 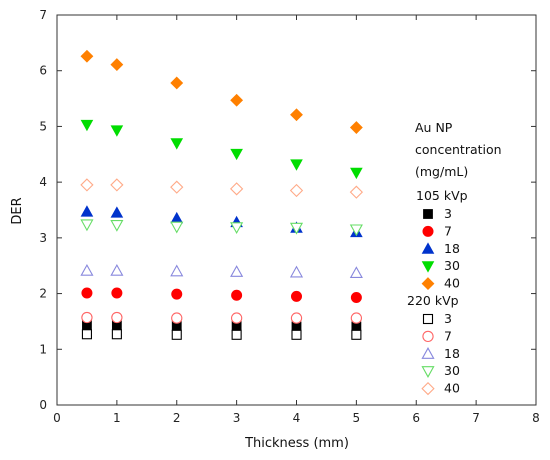 I want to click on y-tick-label: 4, so click(x=43, y=182).